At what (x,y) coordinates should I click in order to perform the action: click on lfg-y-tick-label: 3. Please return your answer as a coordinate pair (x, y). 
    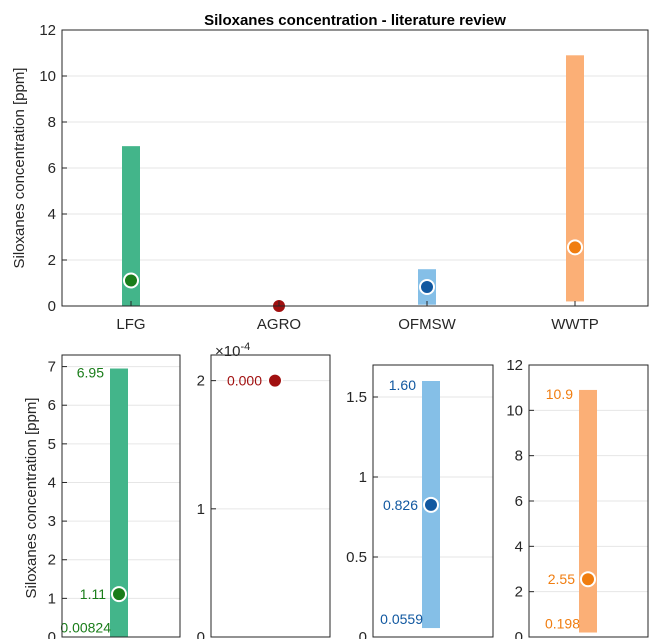
    Looking at the image, I should click on (52, 521).